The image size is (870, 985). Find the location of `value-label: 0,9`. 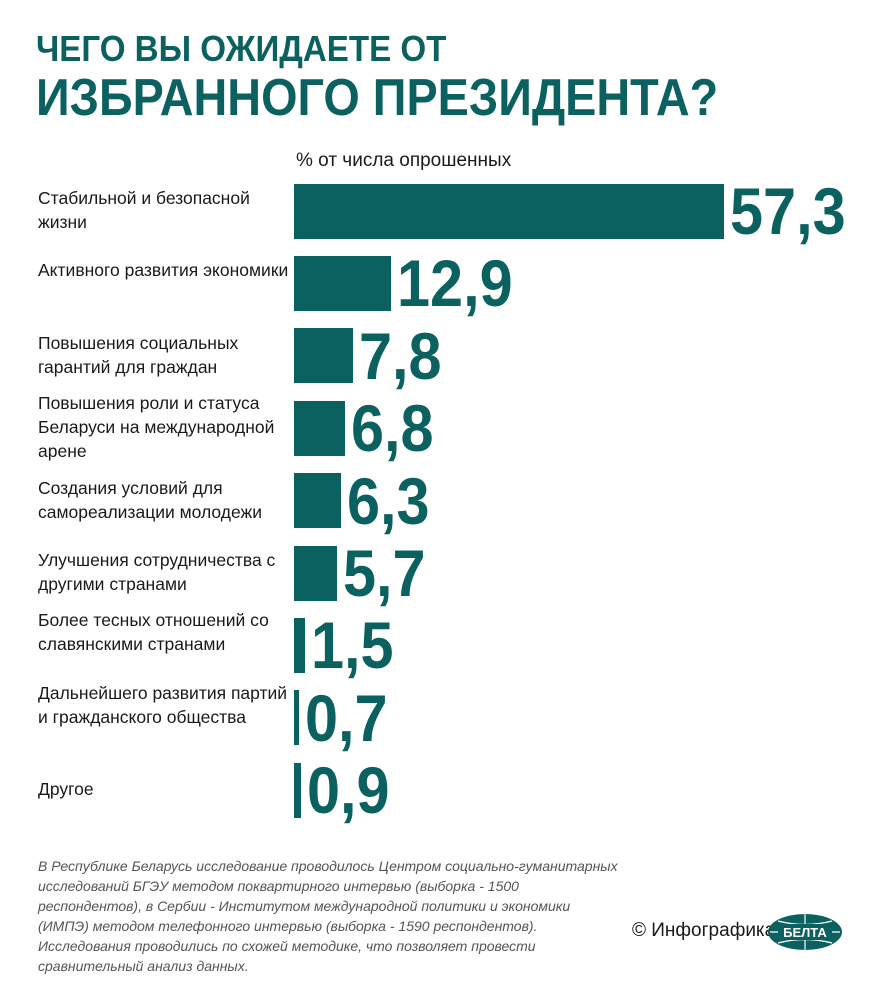

value-label: 0,9 is located at coordinates (348, 790).